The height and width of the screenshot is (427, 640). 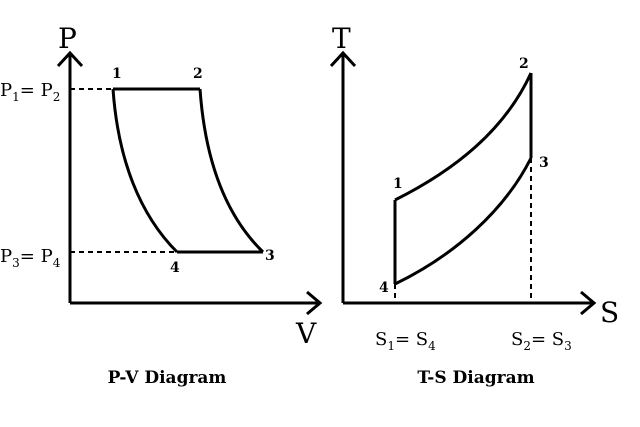 I want to click on pv-caption: P-V Diagram, so click(x=167, y=378).